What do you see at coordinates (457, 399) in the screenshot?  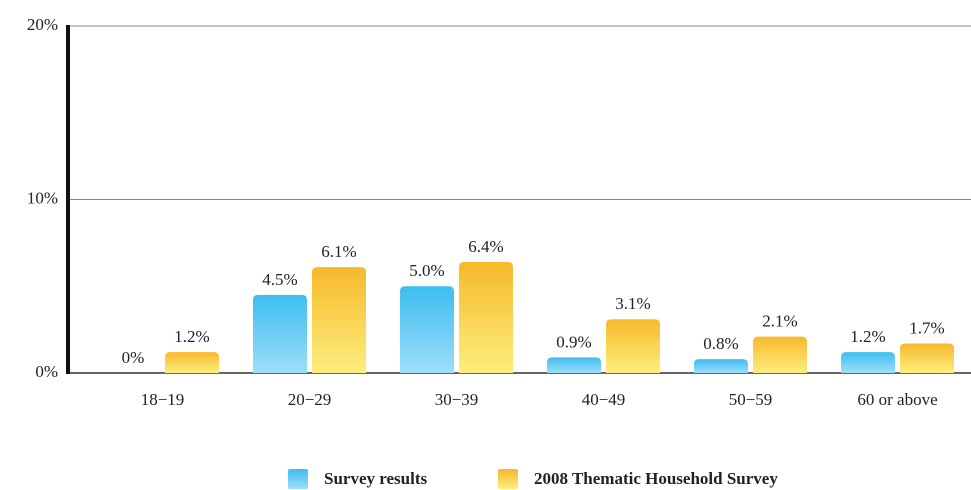 I see `x-tick-label: 30−39` at bounding box center [457, 399].